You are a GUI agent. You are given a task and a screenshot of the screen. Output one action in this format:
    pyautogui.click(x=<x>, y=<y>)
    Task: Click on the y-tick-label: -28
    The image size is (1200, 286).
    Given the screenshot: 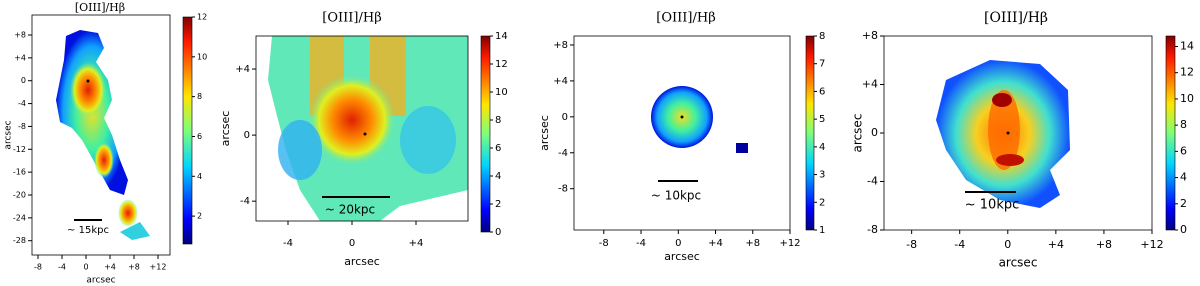 What is the action you would take?
    pyautogui.click(x=19, y=240)
    